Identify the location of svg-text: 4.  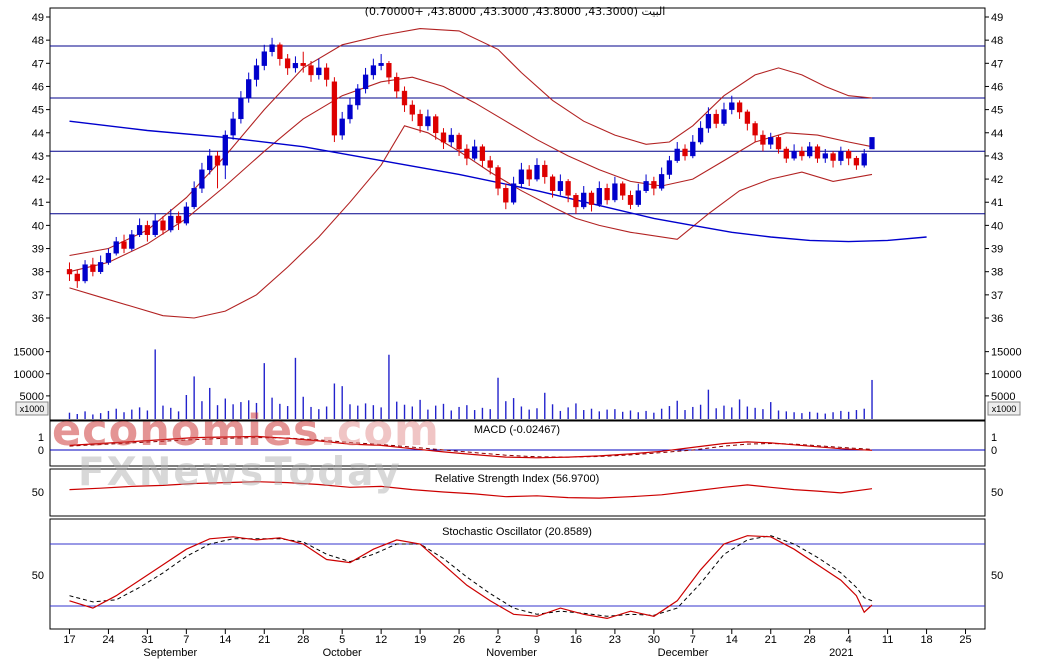
(849, 640).